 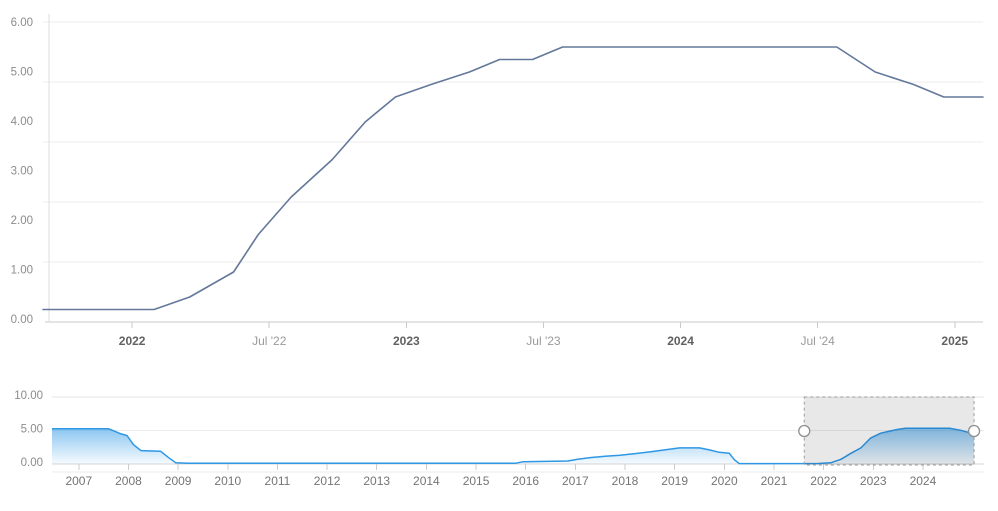 I want to click on nav-y-tick-label: 0.00, so click(x=32, y=463).